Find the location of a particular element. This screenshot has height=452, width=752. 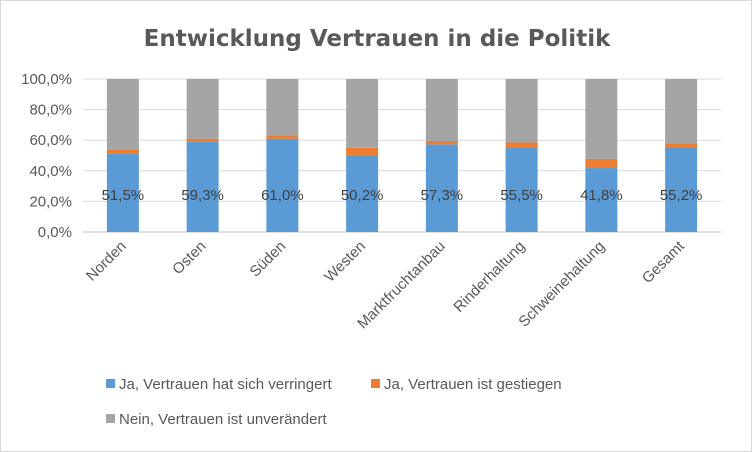

x-tick-label: Süden is located at coordinates (268, 259).